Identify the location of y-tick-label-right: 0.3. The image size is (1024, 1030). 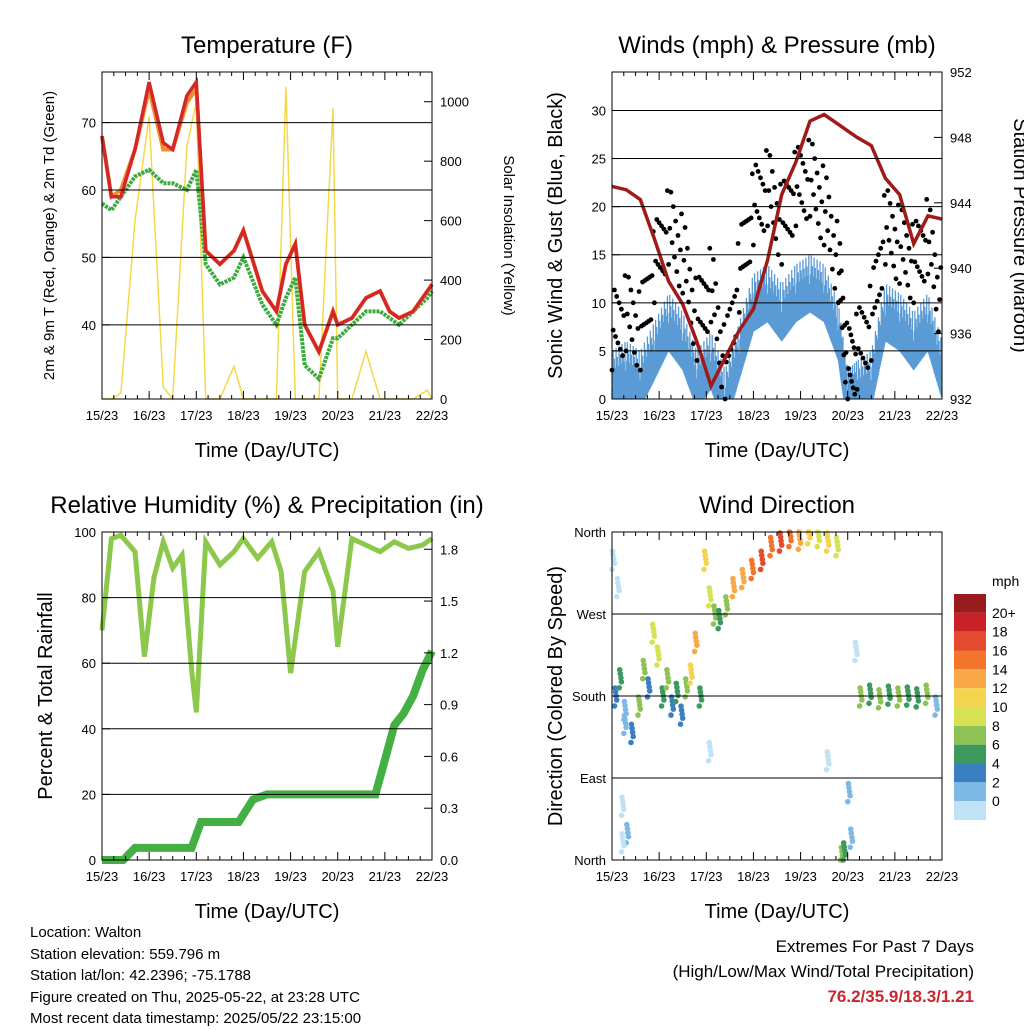
(449, 808).